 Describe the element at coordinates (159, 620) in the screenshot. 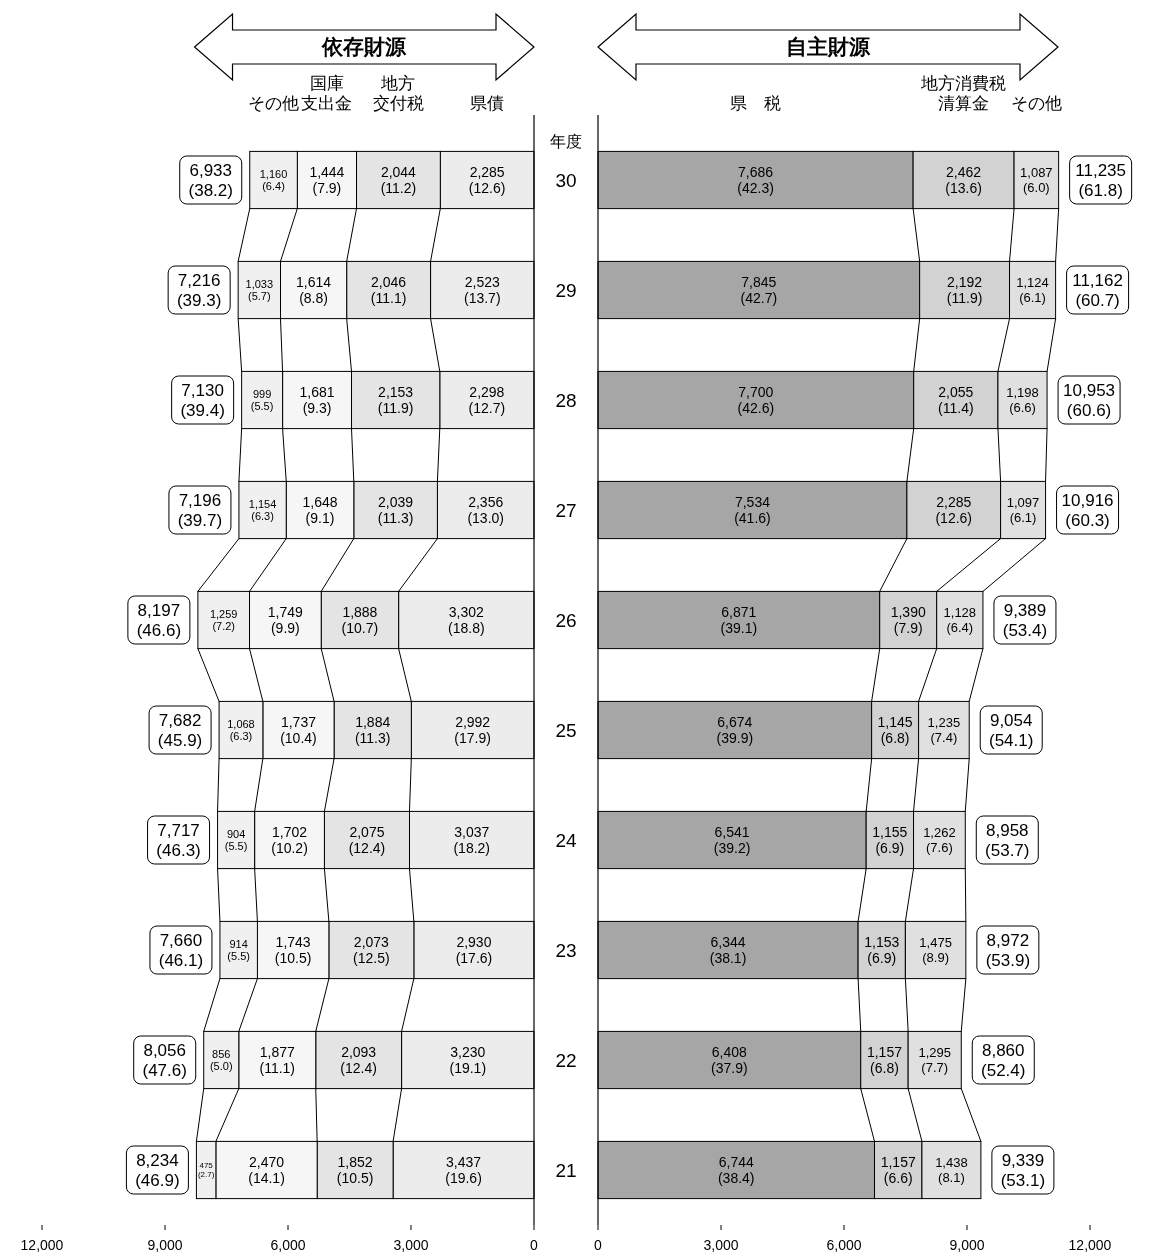

I see `total-label: 8,197 (46.6)` at that location.